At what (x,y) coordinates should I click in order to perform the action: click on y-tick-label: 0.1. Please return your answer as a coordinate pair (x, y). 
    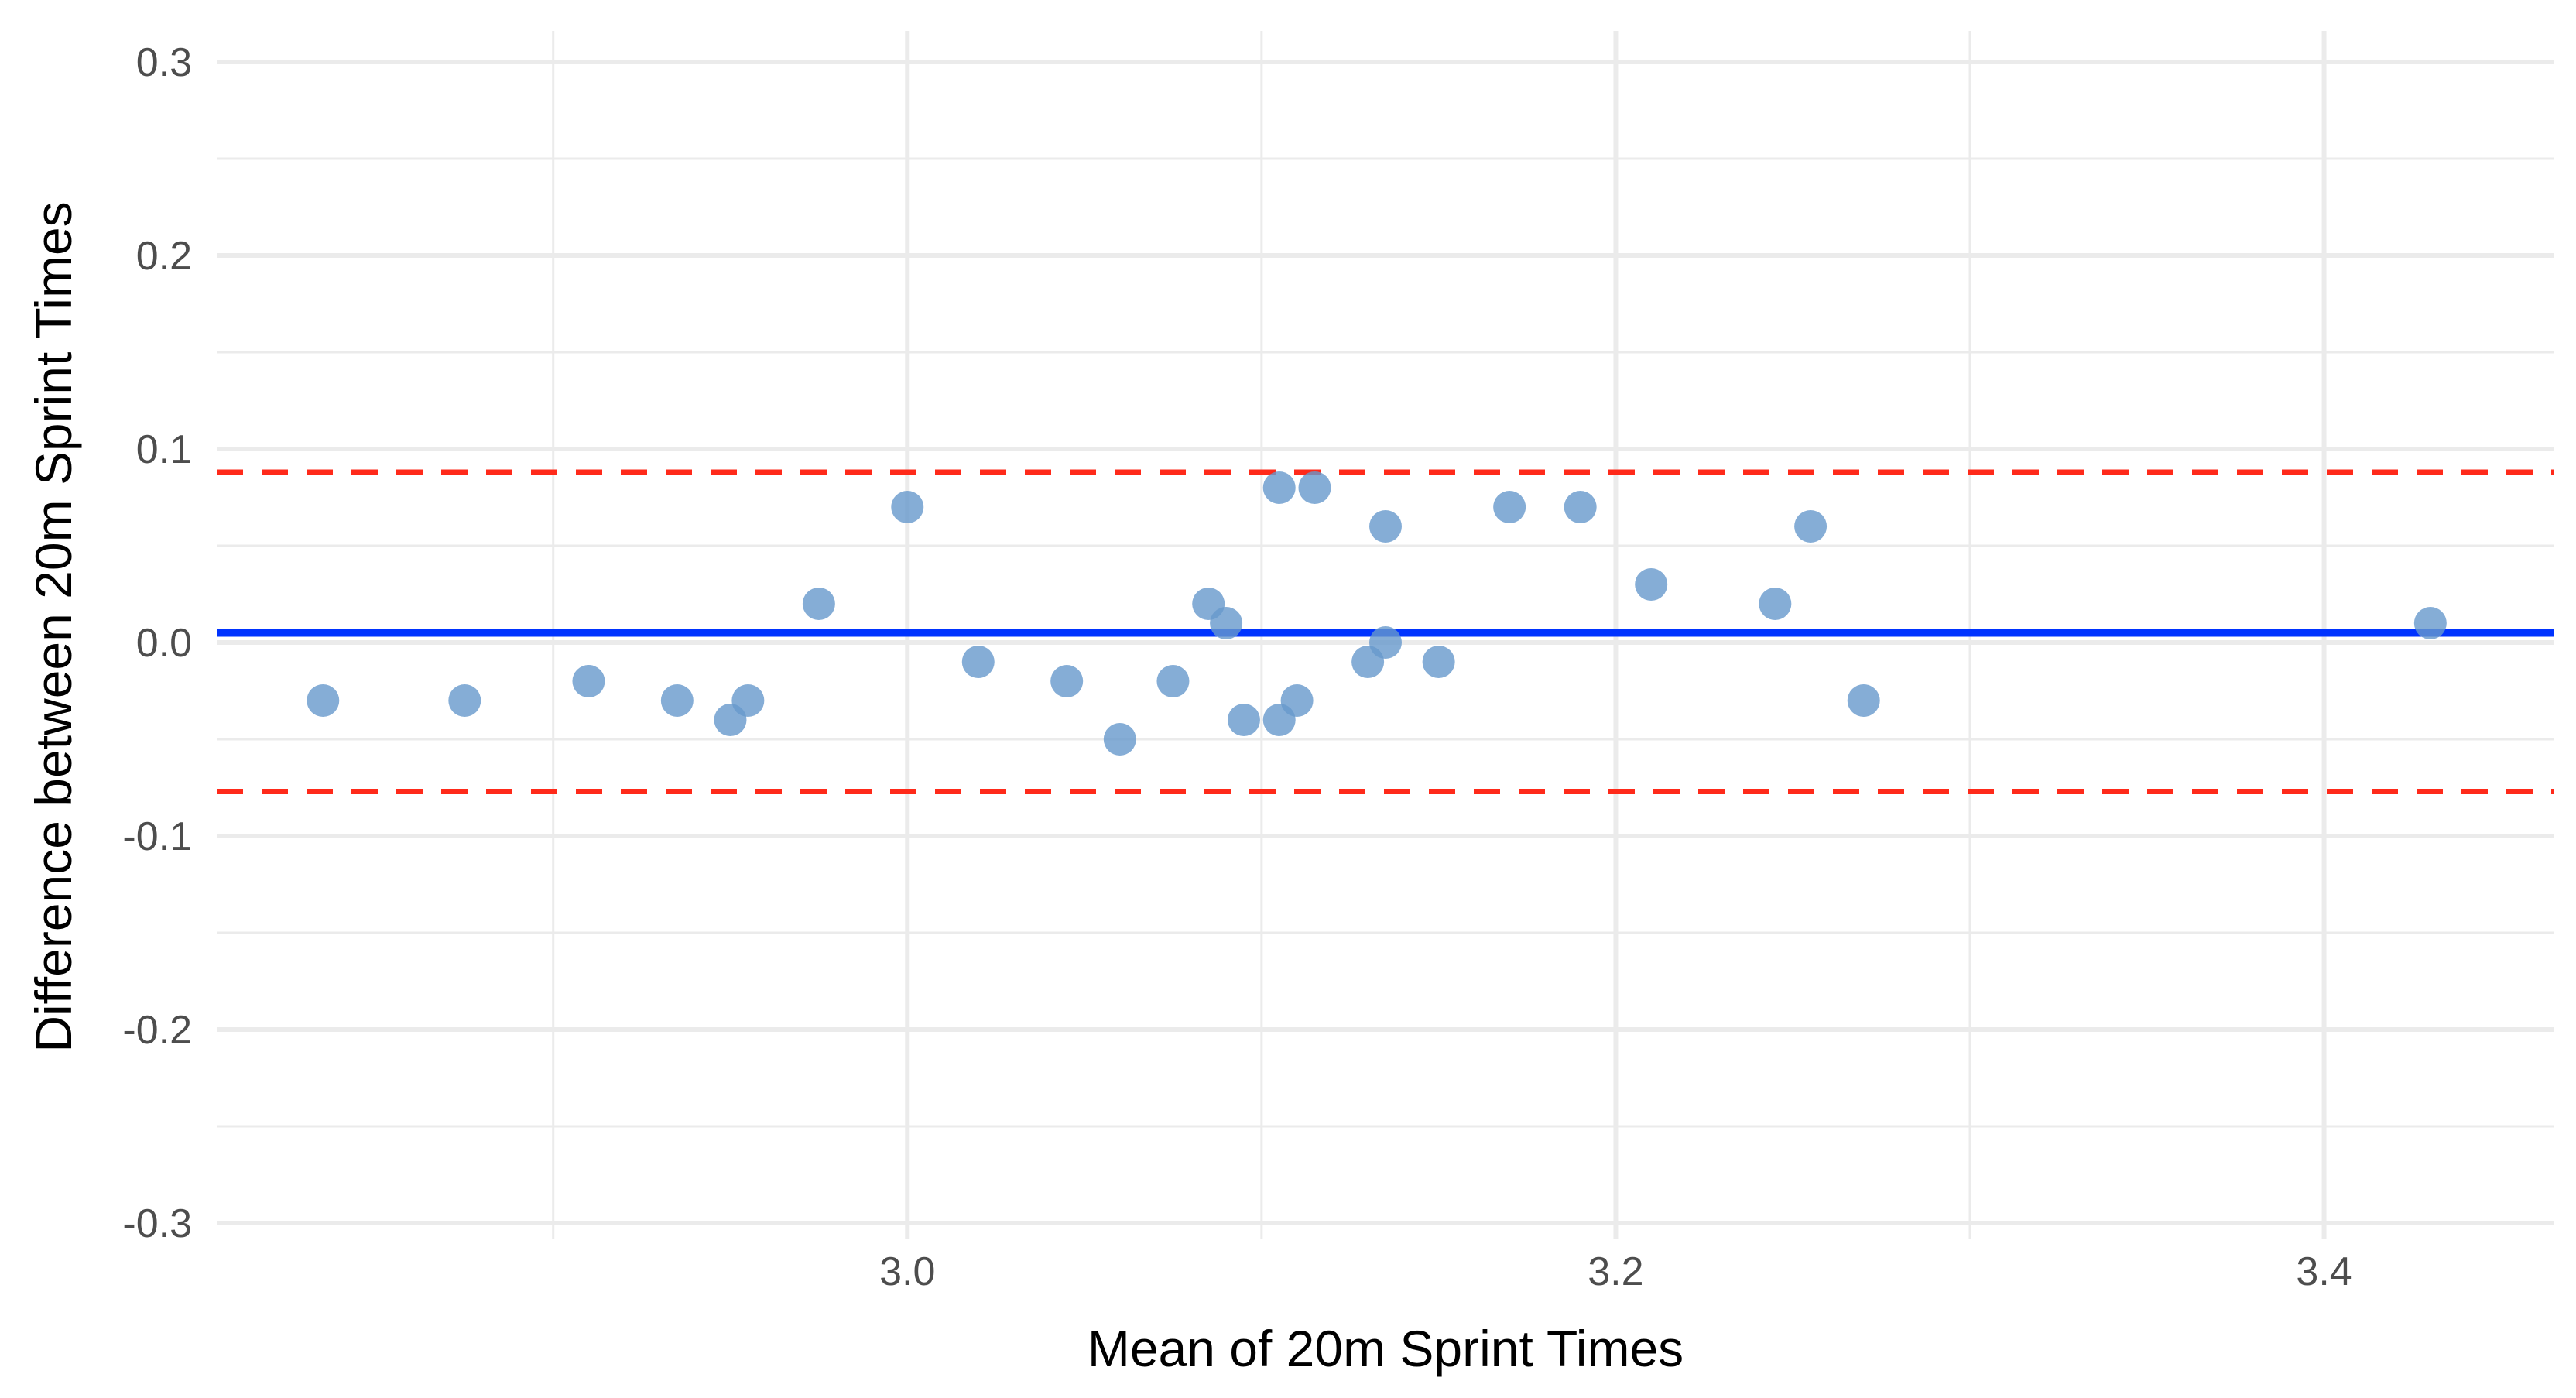
    Looking at the image, I should click on (164, 449).